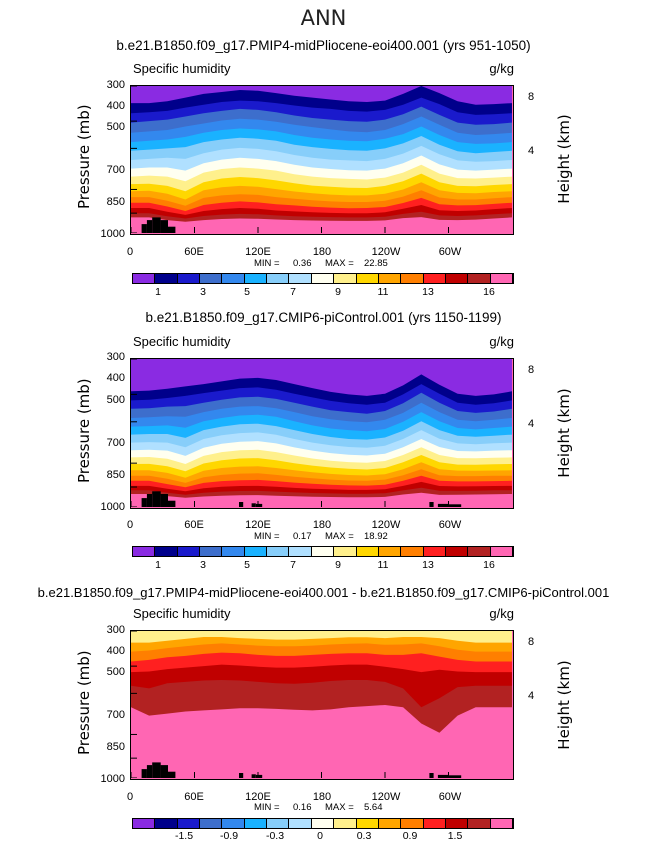  What do you see at coordinates (338, 565) in the screenshot?
I see `panel-2-cbar-label-9: 9` at bounding box center [338, 565].